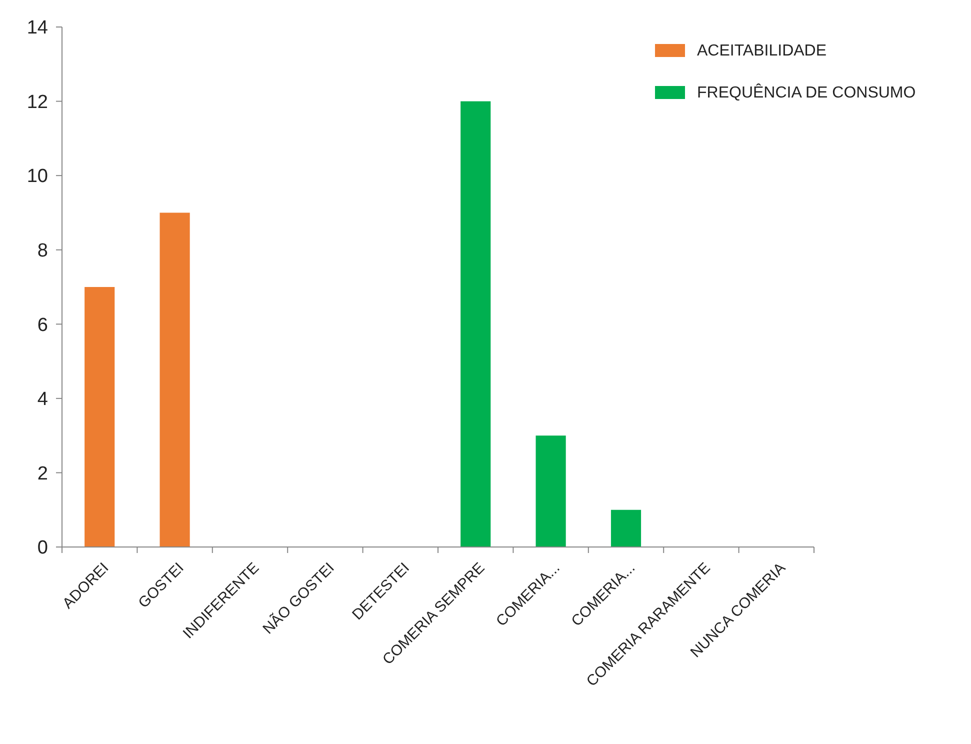 Image resolution: width=971 pixels, height=744 pixels. What do you see at coordinates (37, 102) in the screenshot?
I see `y-tick-label: 12` at bounding box center [37, 102].